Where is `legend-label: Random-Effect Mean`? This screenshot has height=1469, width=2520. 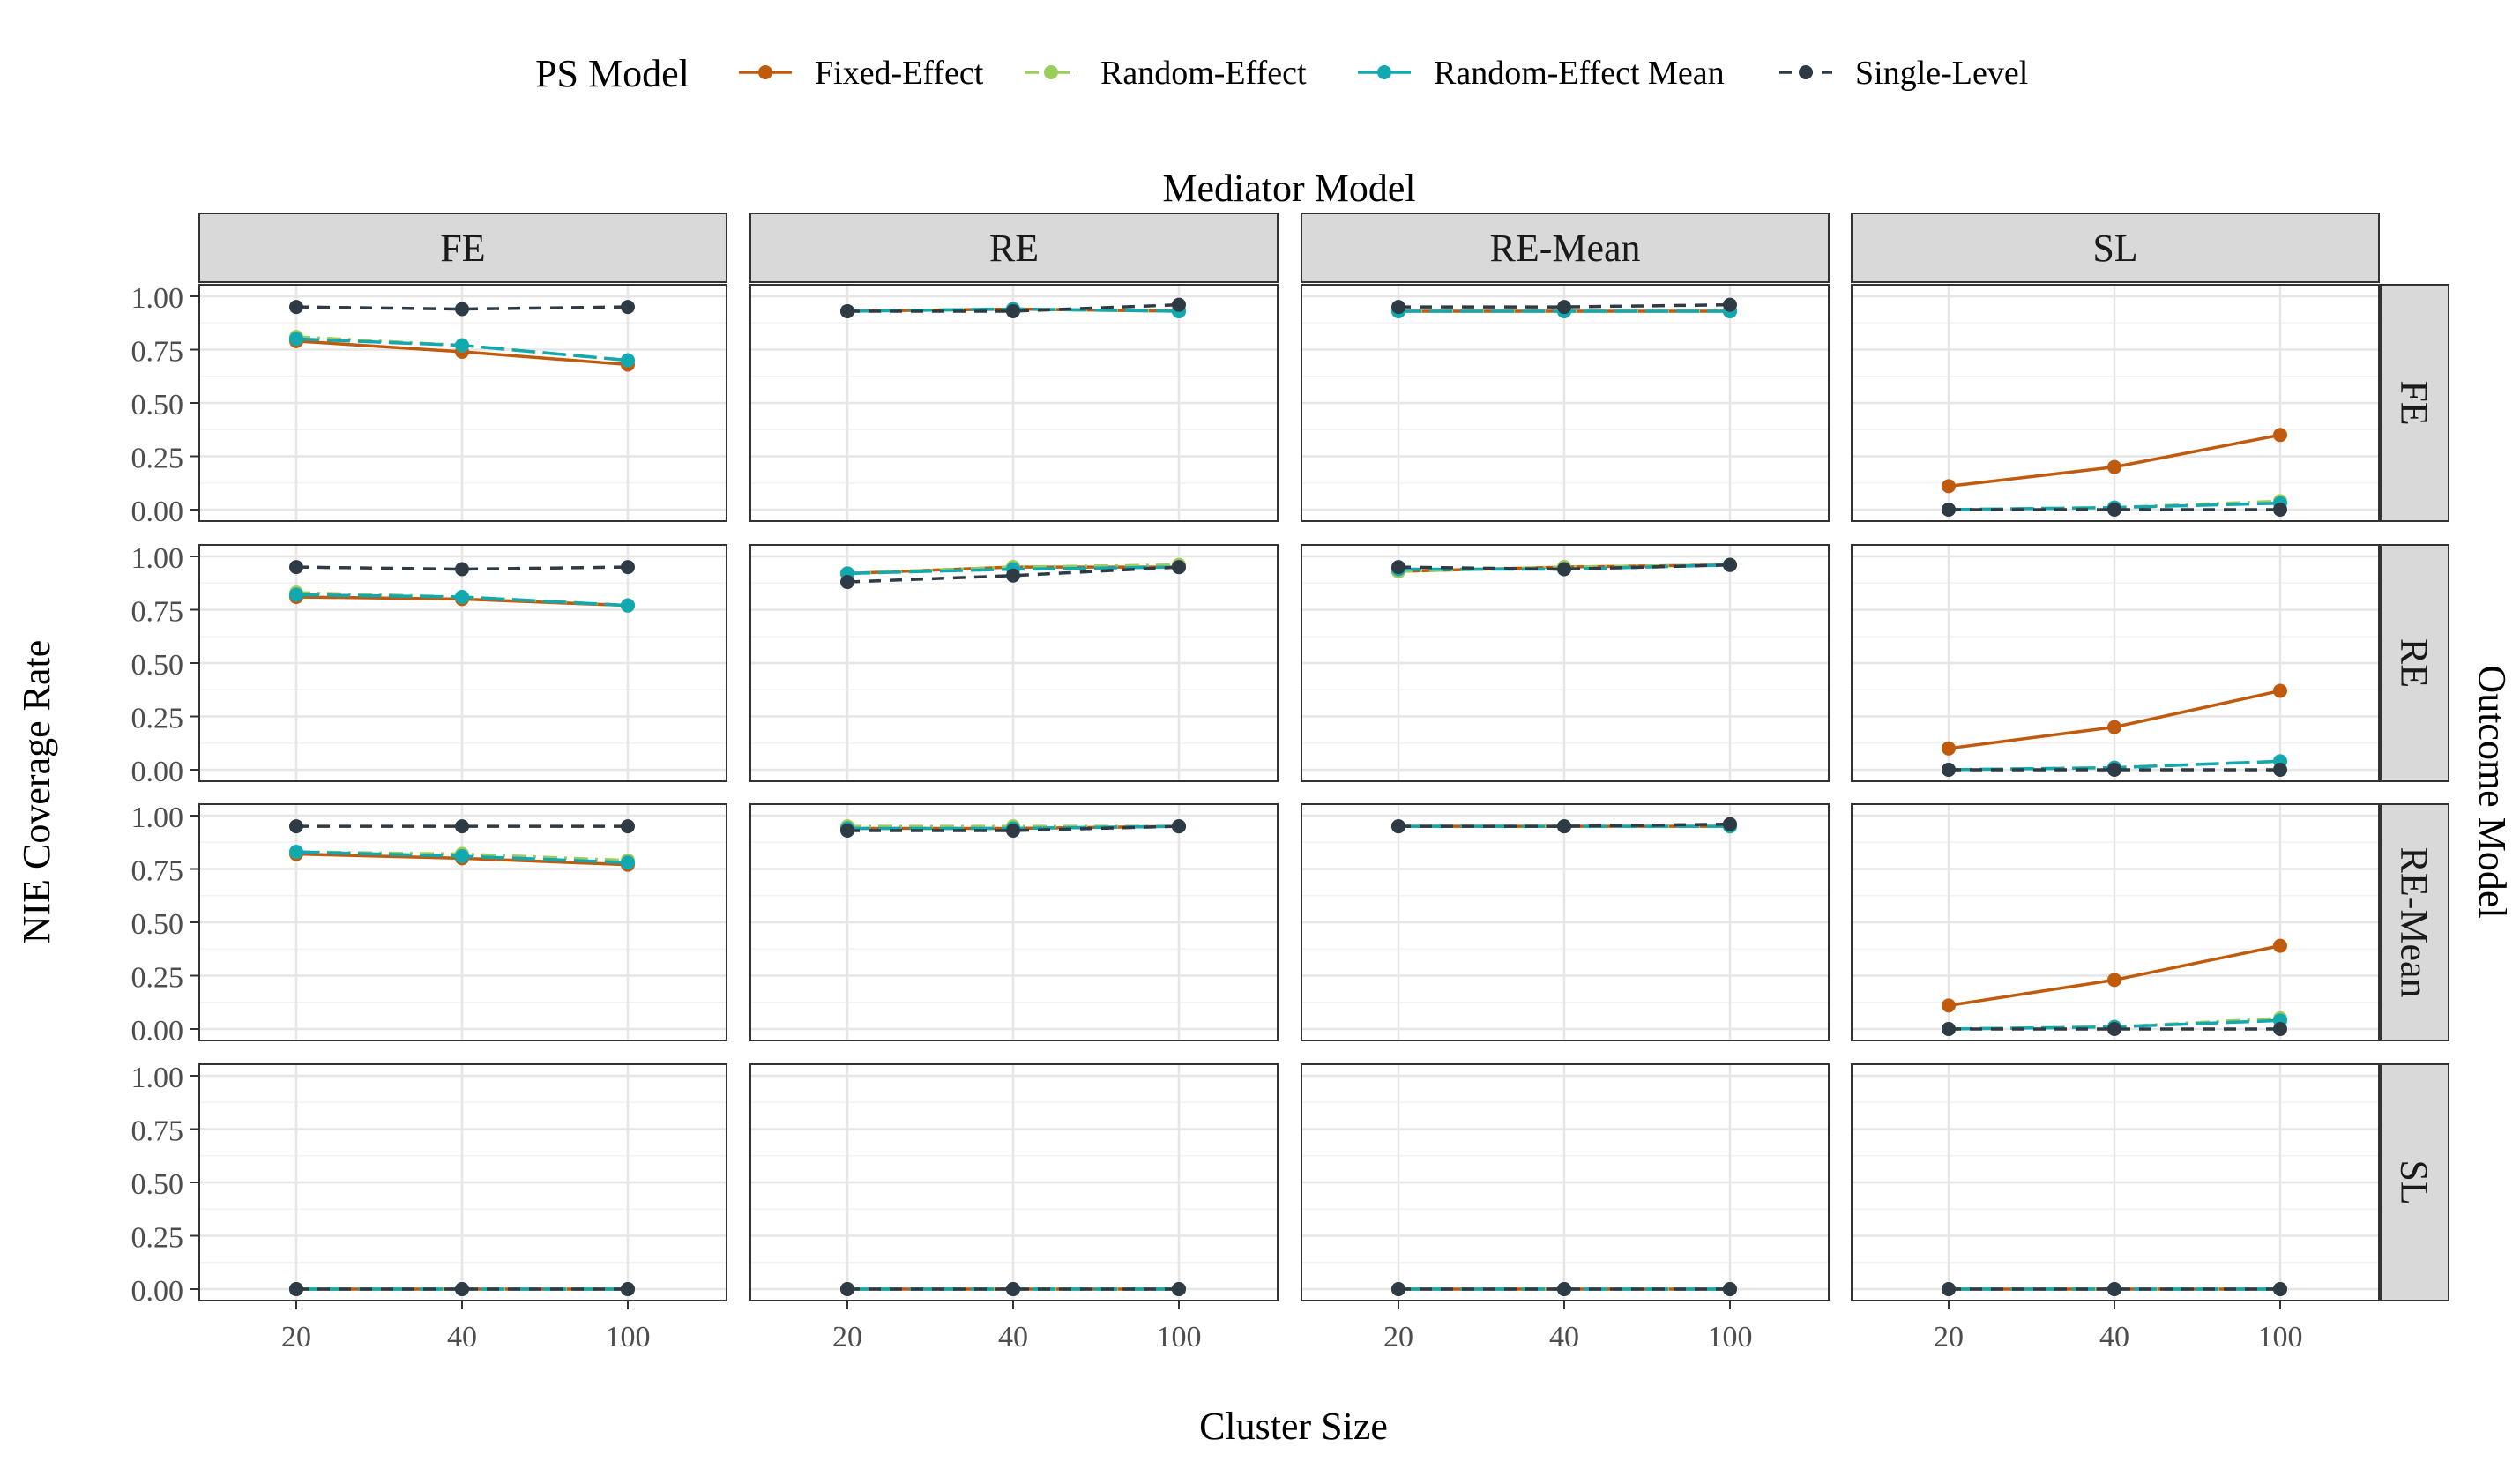
legend-label: Random-Effect Mean is located at coordinates (1579, 73).